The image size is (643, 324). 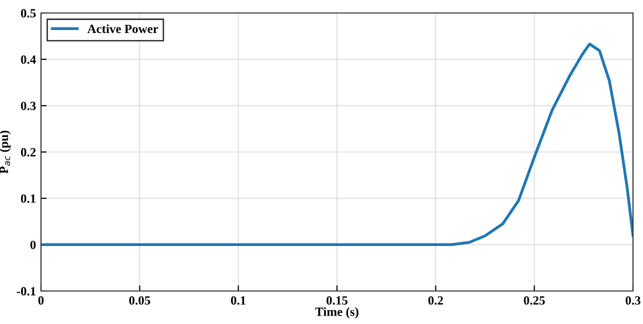 What do you see at coordinates (139, 300) in the screenshot?
I see `x-tick-label: 0.05` at bounding box center [139, 300].